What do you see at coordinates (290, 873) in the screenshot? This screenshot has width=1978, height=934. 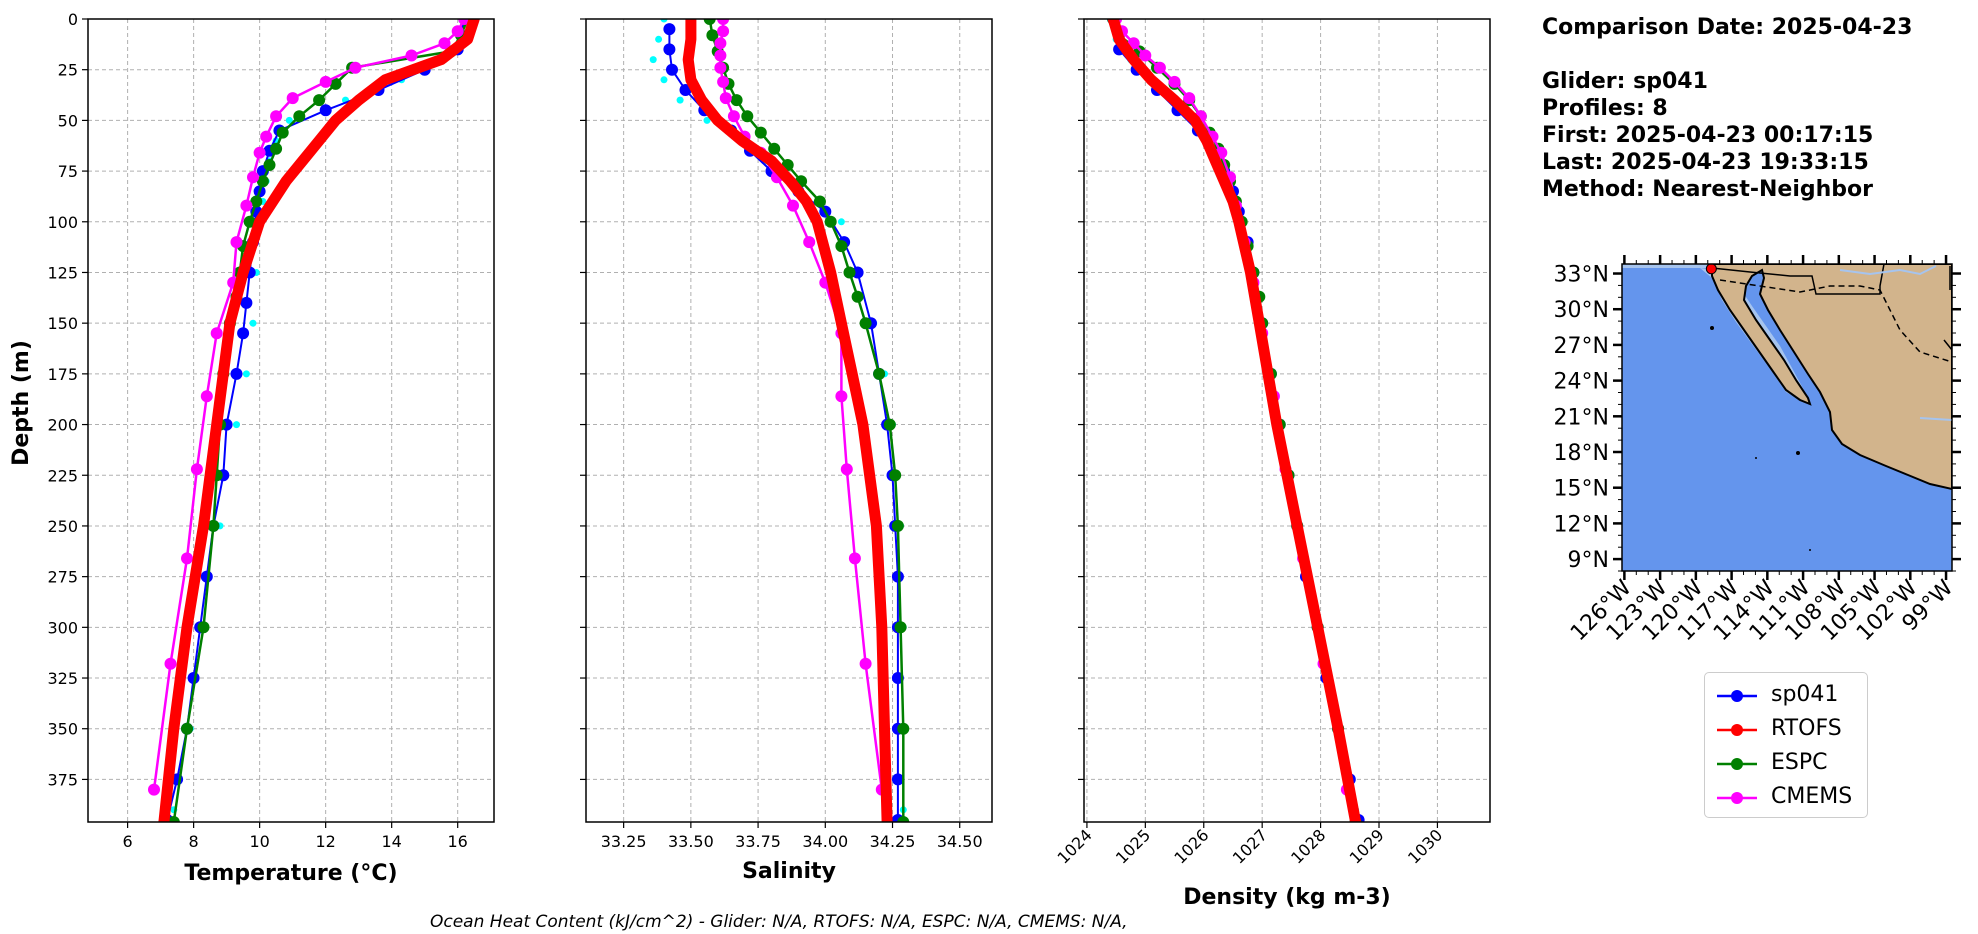 I see `x-axis-label: Temperature (°C)` at bounding box center [290, 873].